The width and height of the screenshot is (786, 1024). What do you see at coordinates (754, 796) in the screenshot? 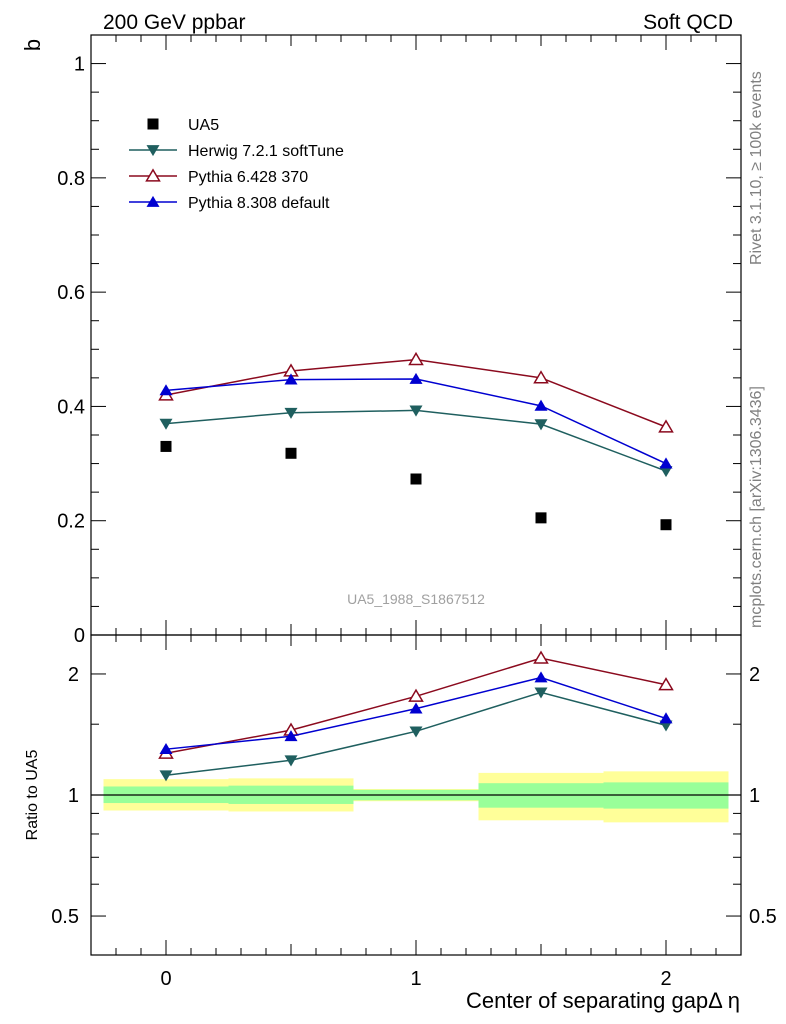
I see `ratio-y-tick-label-right: 1` at bounding box center [754, 796].